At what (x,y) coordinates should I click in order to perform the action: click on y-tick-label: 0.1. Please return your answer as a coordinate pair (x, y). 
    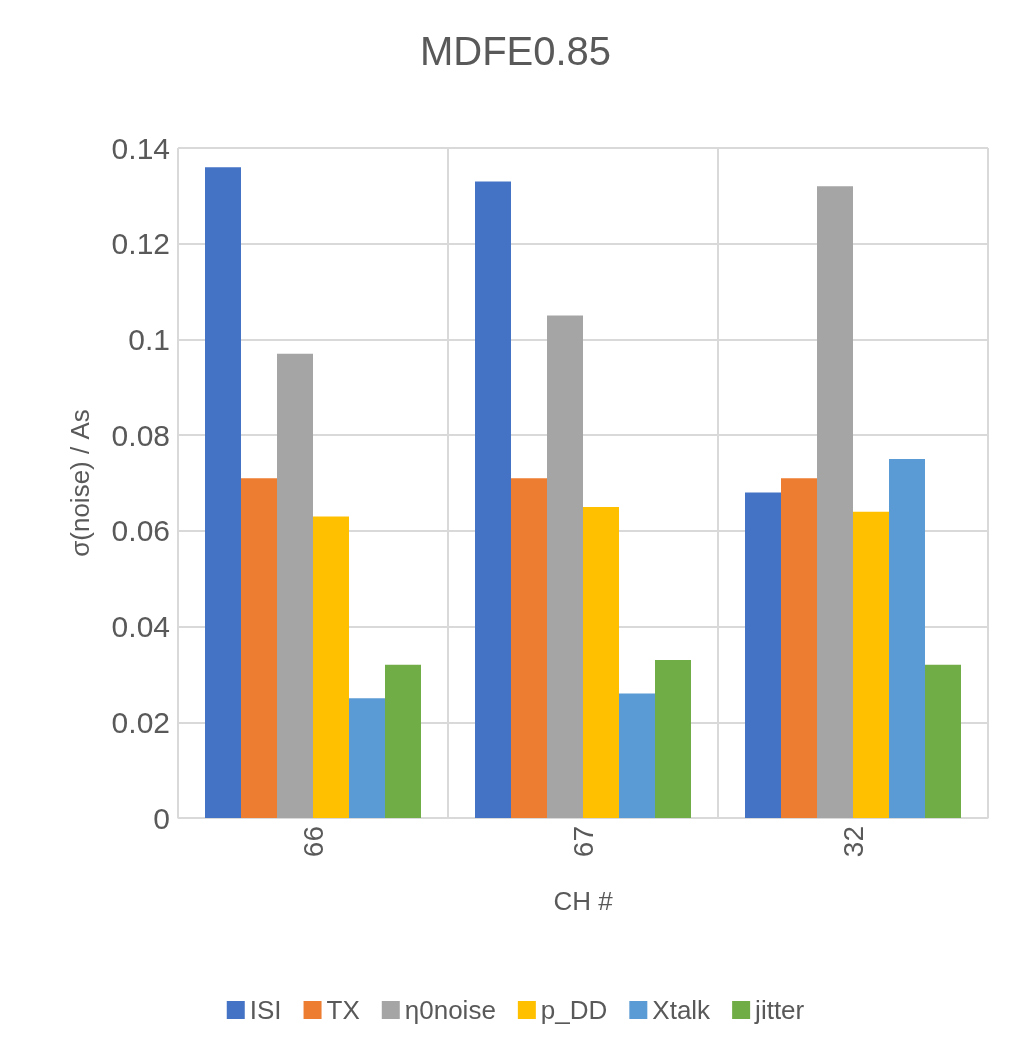
    Looking at the image, I should click on (149, 339).